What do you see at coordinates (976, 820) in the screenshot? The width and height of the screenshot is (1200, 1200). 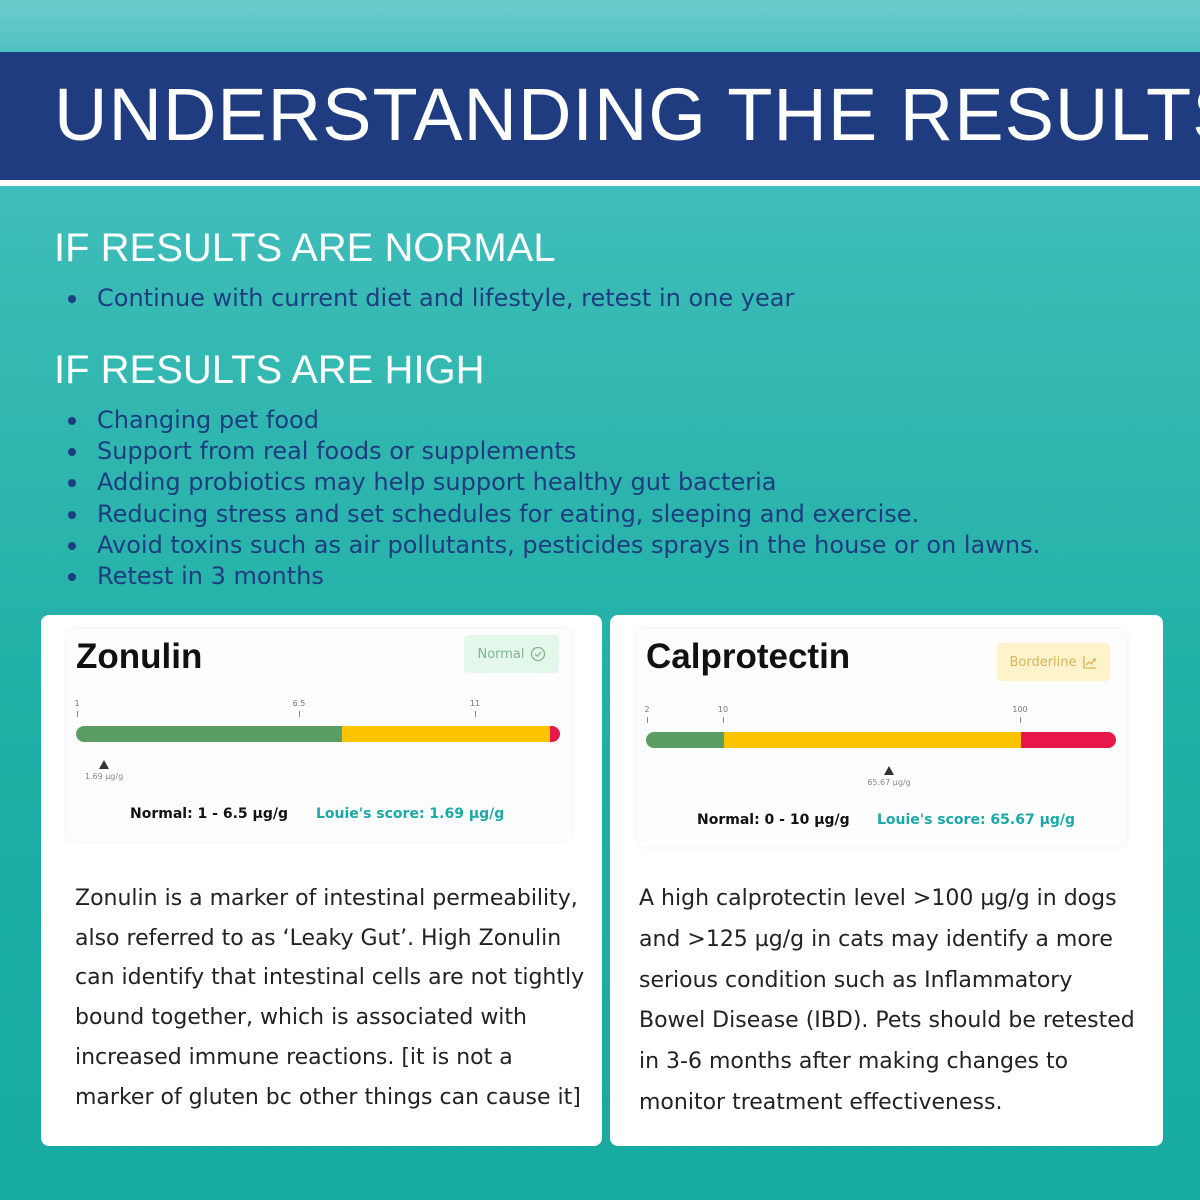 I see `calprotectin-score: Louie's score: 65.67 µg/g` at bounding box center [976, 820].